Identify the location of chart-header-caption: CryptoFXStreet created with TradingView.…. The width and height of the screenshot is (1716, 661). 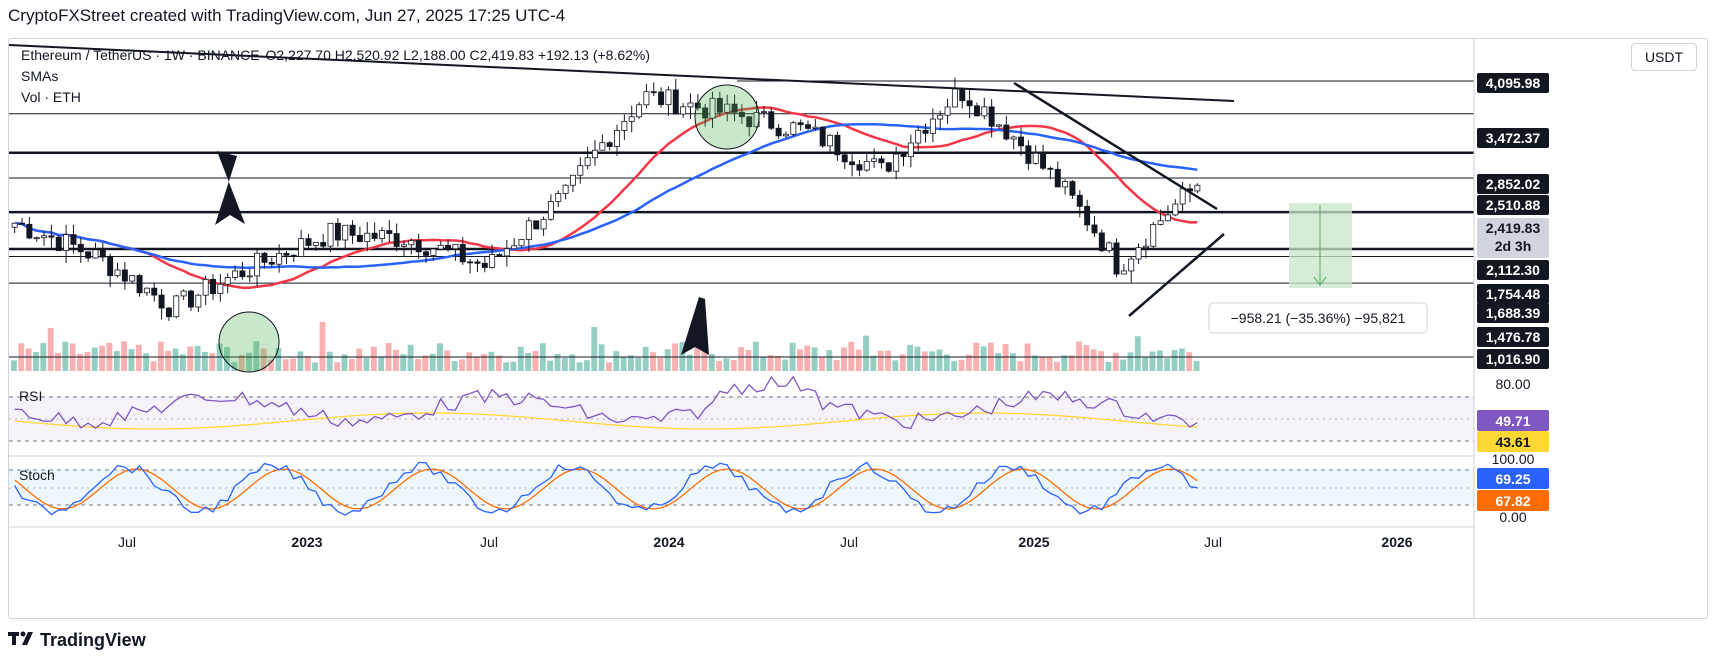
(287, 15).